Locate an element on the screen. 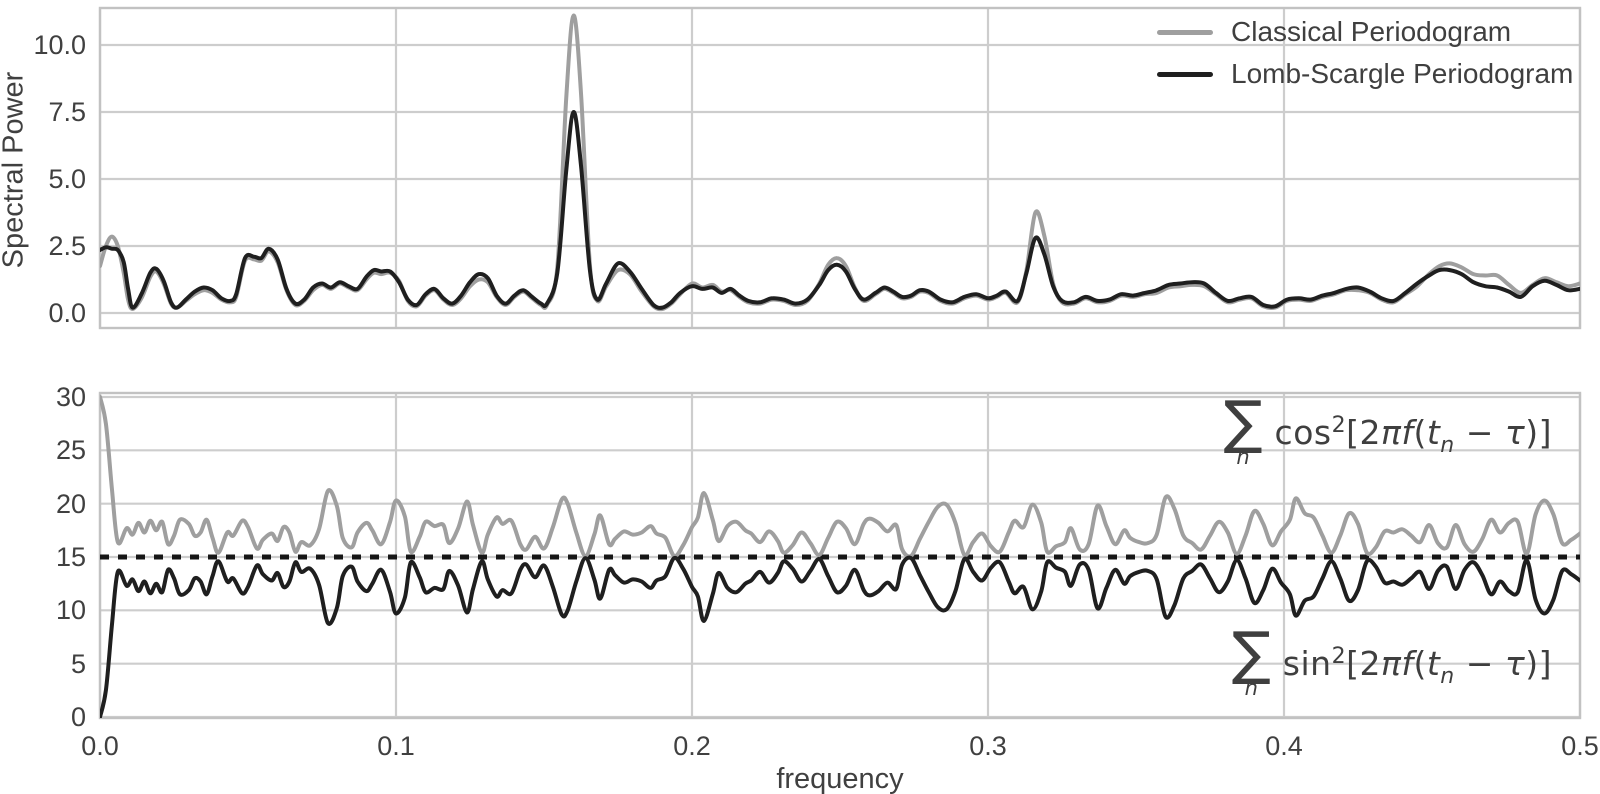 Image resolution: width=1600 pixels, height=794 pixels. lomb-scargle-periodogram-line-swatch is located at coordinates (1185, 74).